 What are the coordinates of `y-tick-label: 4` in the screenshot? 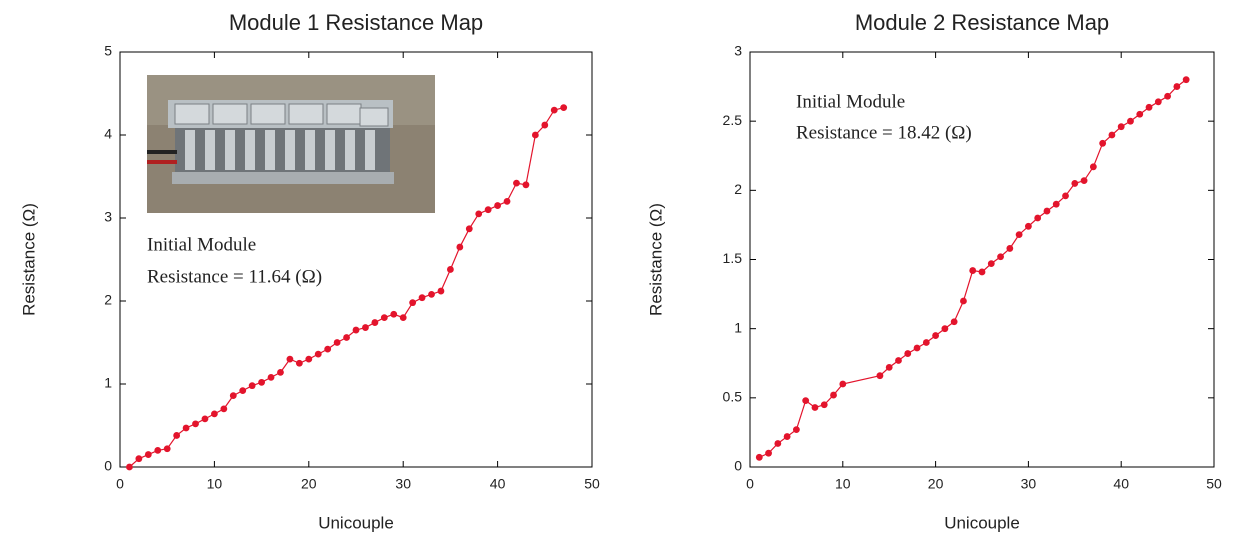 It's located at (108, 134).